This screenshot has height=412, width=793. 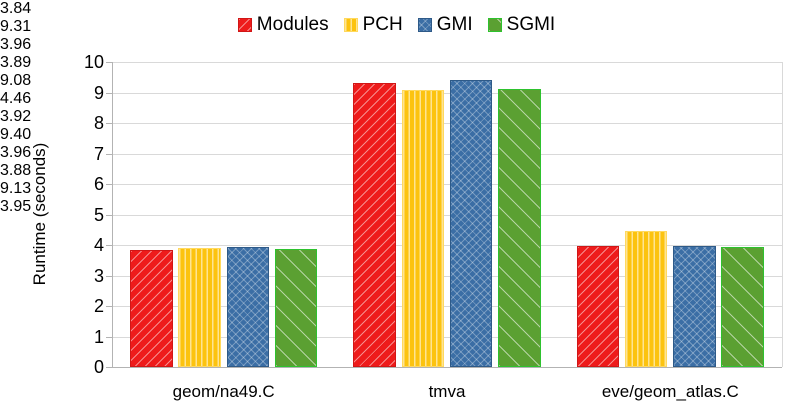 What do you see at coordinates (16, 26) in the screenshot?
I see `bar-value-label: 9.31` at bounding box center [16, 26].